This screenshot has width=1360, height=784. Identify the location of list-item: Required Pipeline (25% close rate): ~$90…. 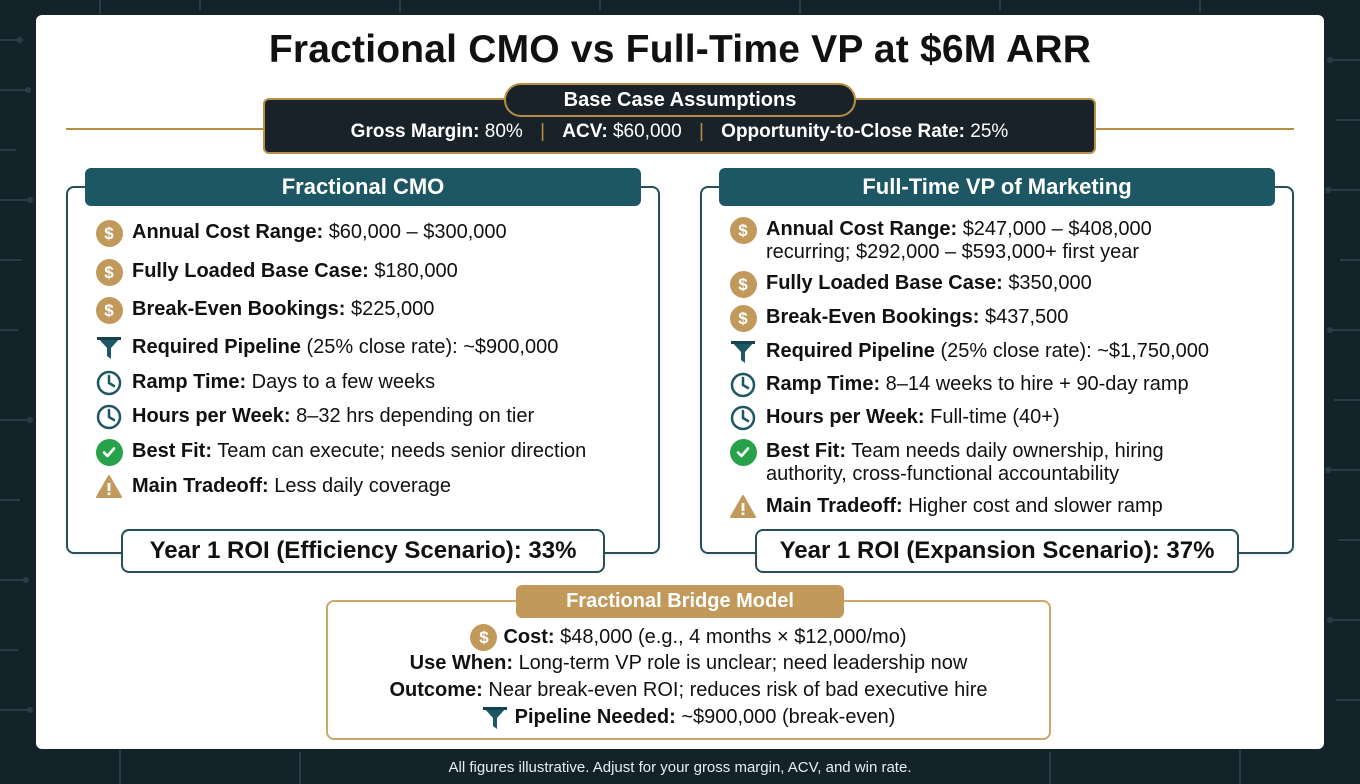
(326, 349).